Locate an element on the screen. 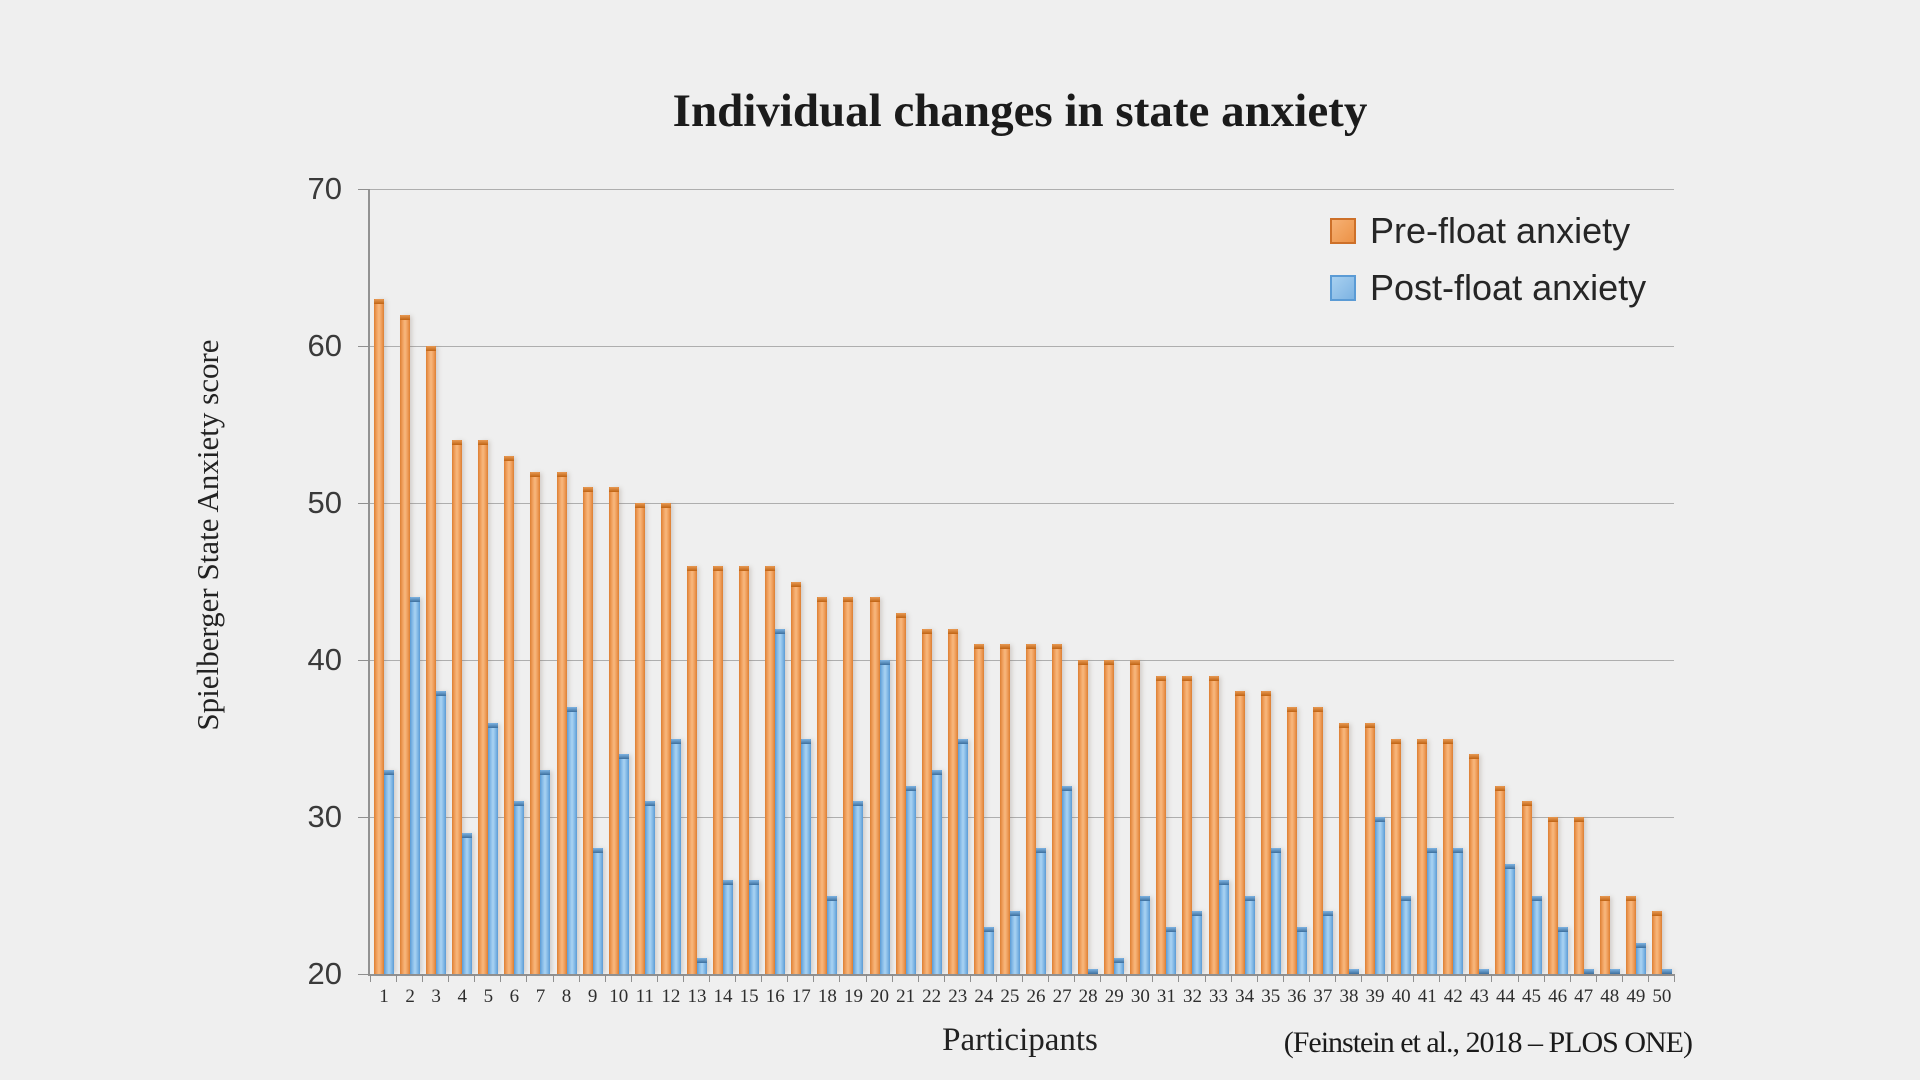 This screenshot has width=1920, height=1080. pre-float-swatch-icon is located at coordinates (1343, 230).